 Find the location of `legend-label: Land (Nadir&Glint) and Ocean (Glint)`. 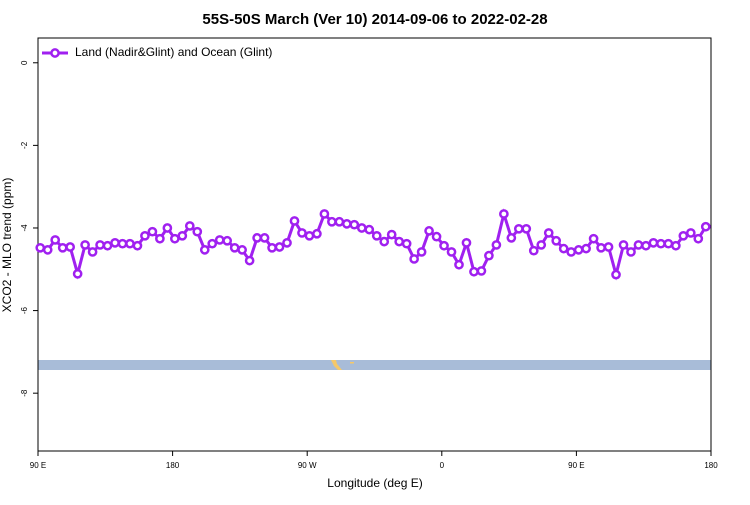

legend-label: Land (Nadir&Glint) and Ocean (Glint) is located at coordinates (173, 52).